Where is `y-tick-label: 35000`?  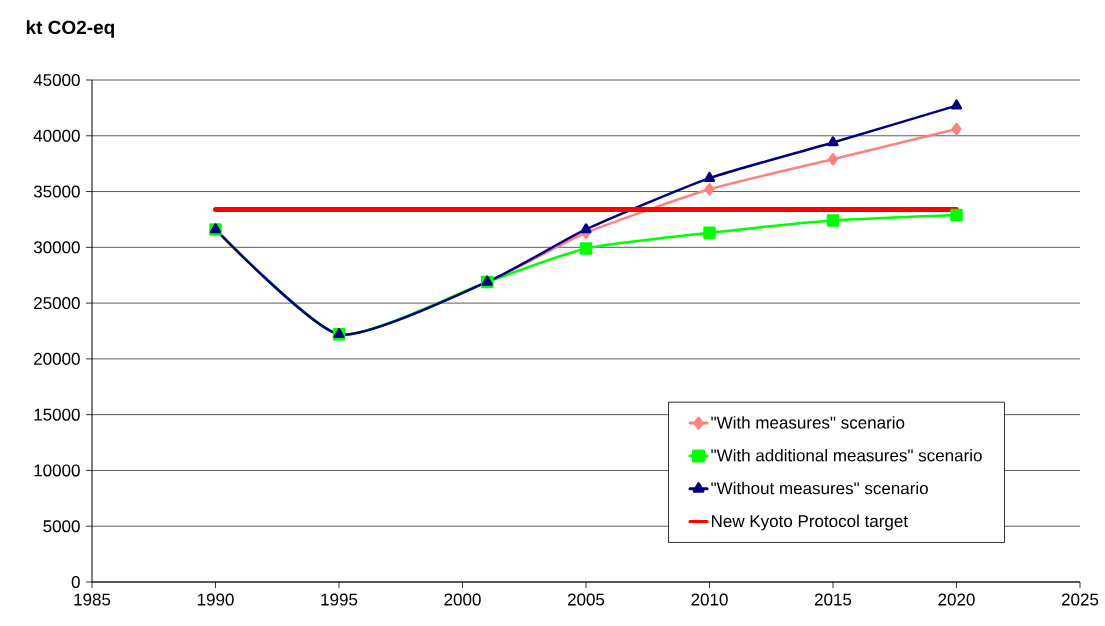
y-tick-label: 35000 is located at coordinates (56, 191).